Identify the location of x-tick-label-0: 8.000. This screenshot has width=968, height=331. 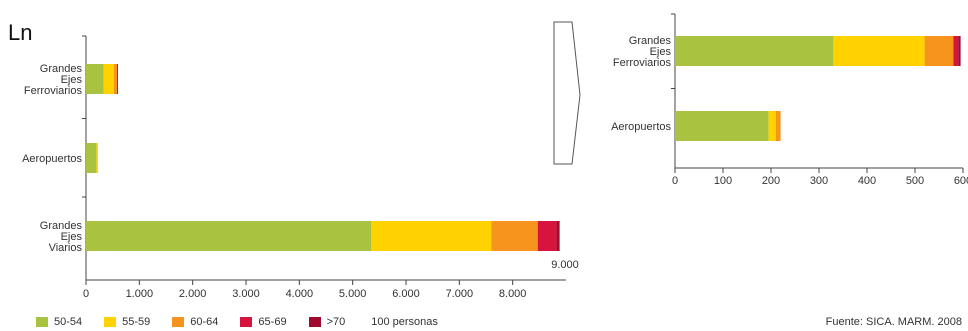
(513, 294).